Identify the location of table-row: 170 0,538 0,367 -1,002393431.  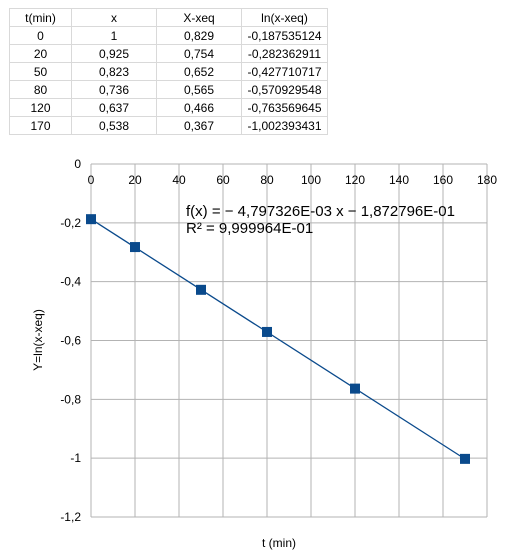
(168, 125).